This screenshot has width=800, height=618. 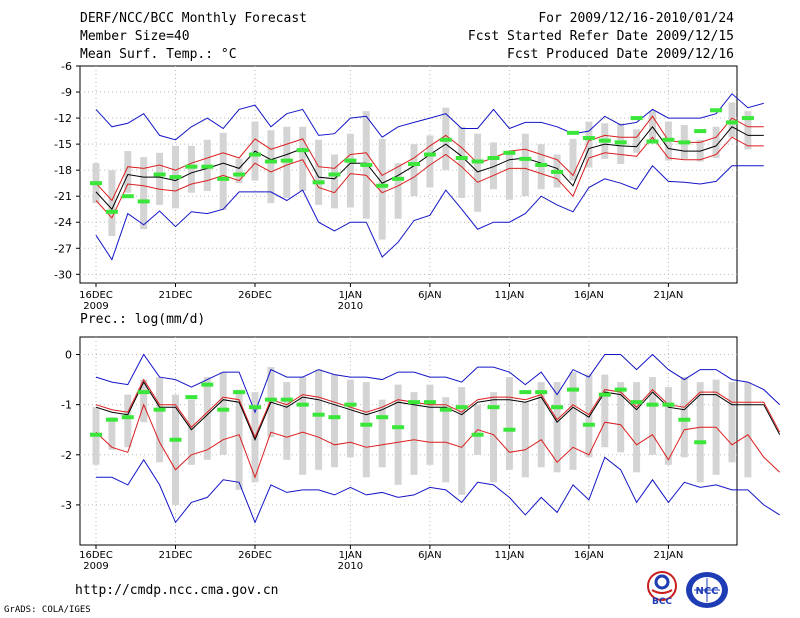 What do you see at coordinates (429, 213) in the screenshot?
I see `series-line-min` at bounding box center [429, 213].